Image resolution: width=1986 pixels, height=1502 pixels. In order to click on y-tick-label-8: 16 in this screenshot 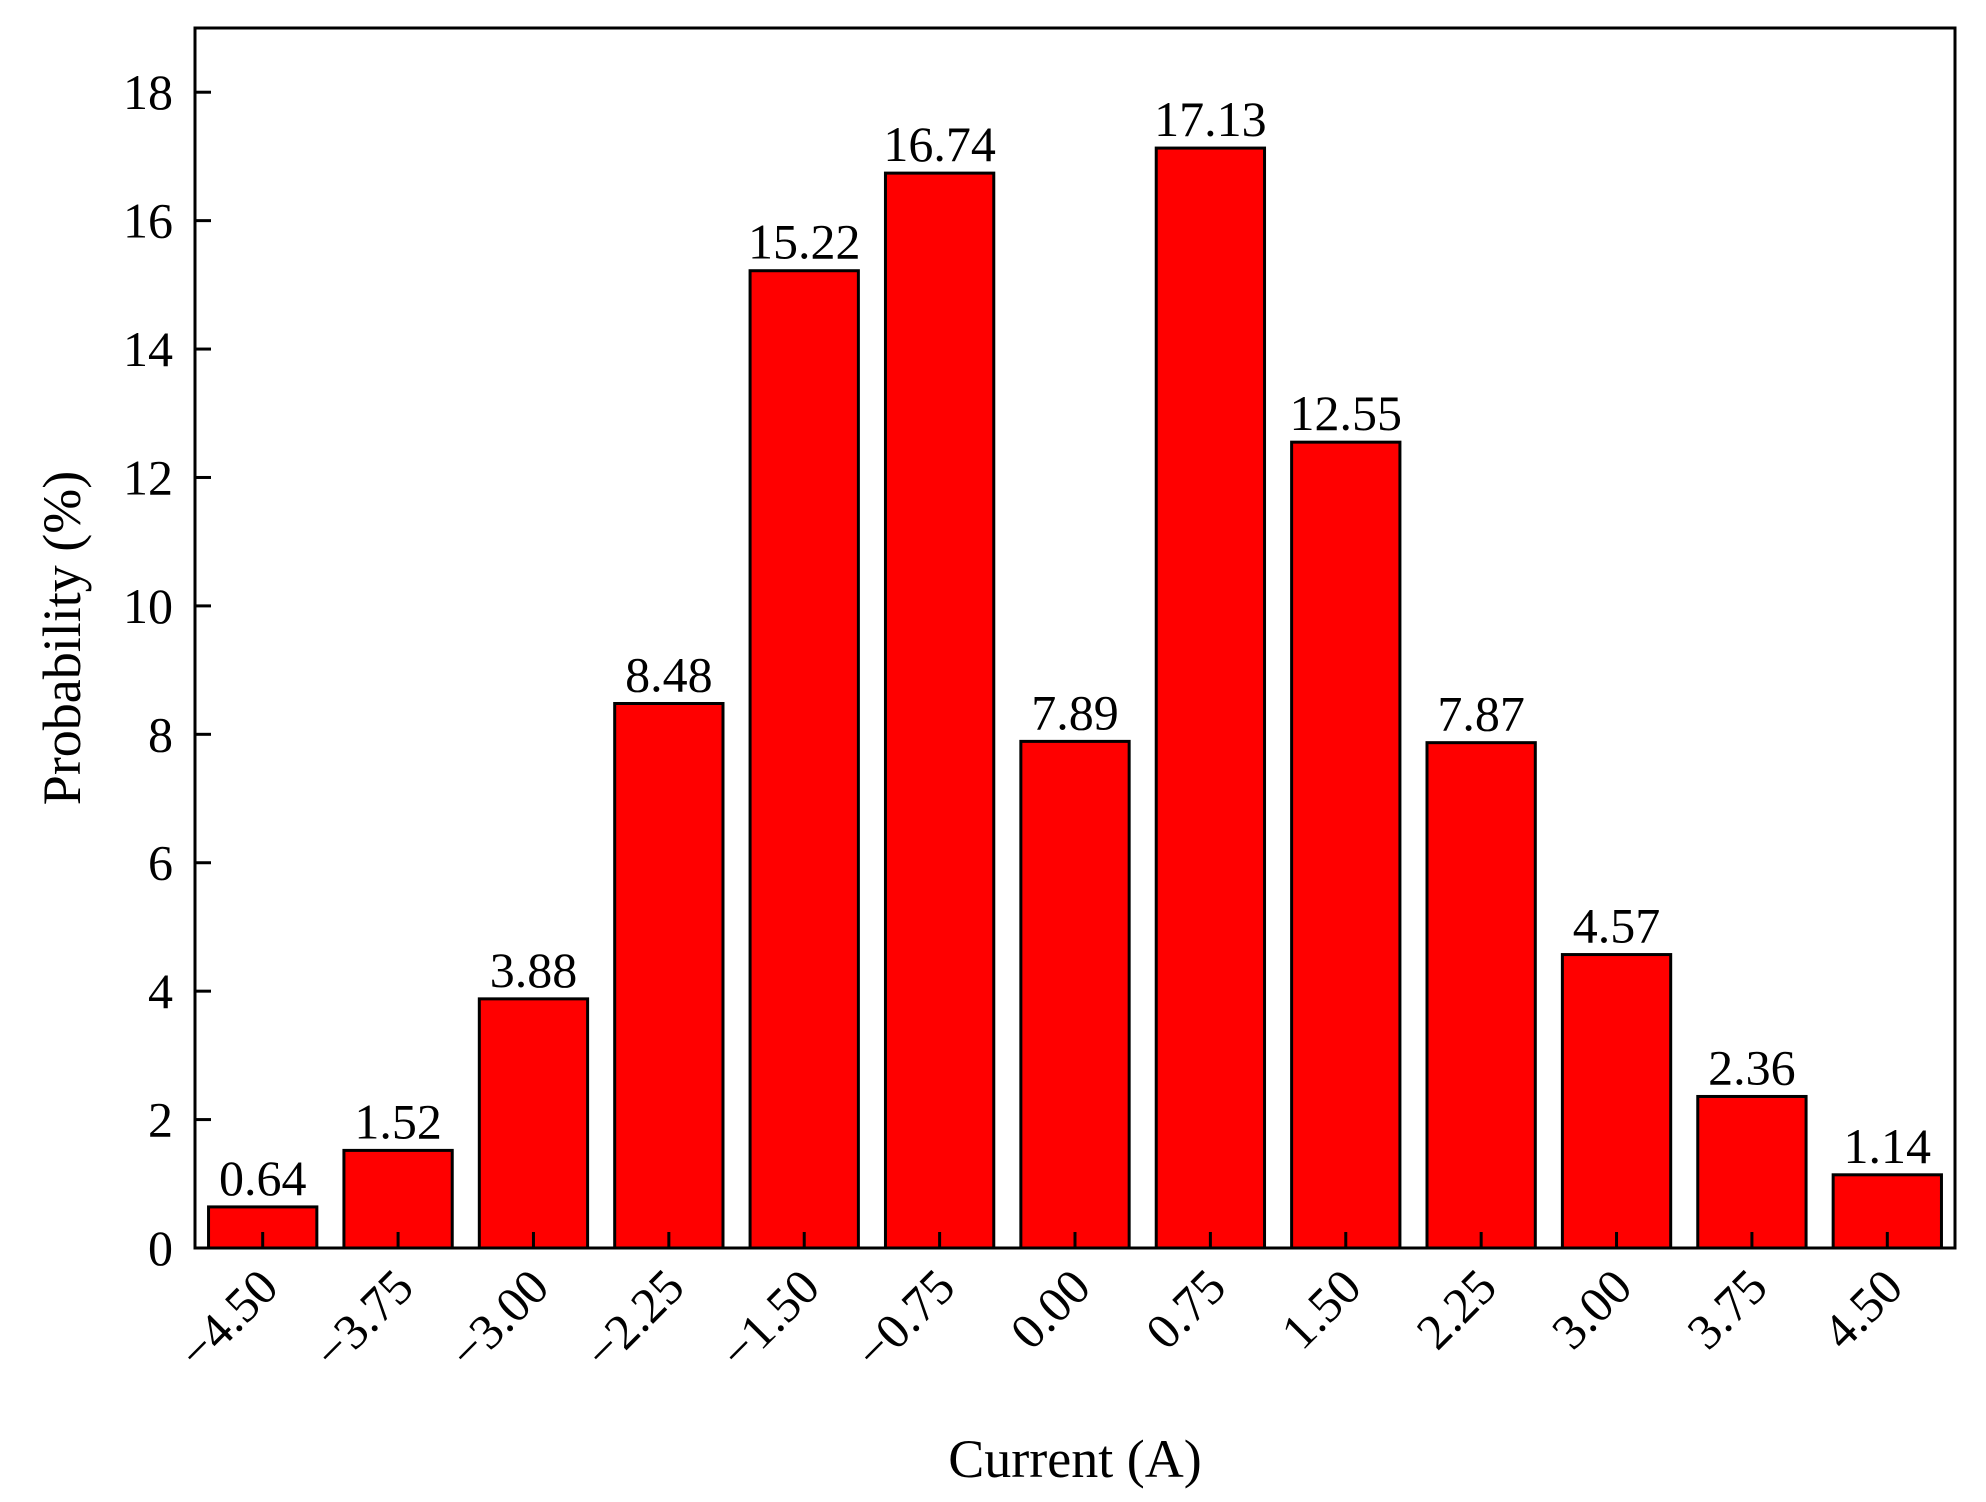, I will do `click(148, 221)`.